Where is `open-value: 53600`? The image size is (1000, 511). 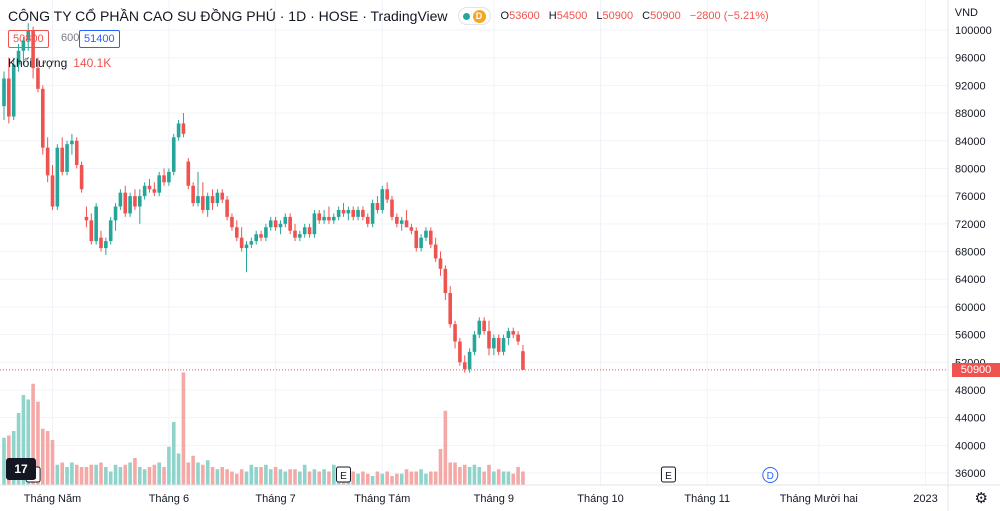
open-value: 53600 is located at coordinates (524, 16).